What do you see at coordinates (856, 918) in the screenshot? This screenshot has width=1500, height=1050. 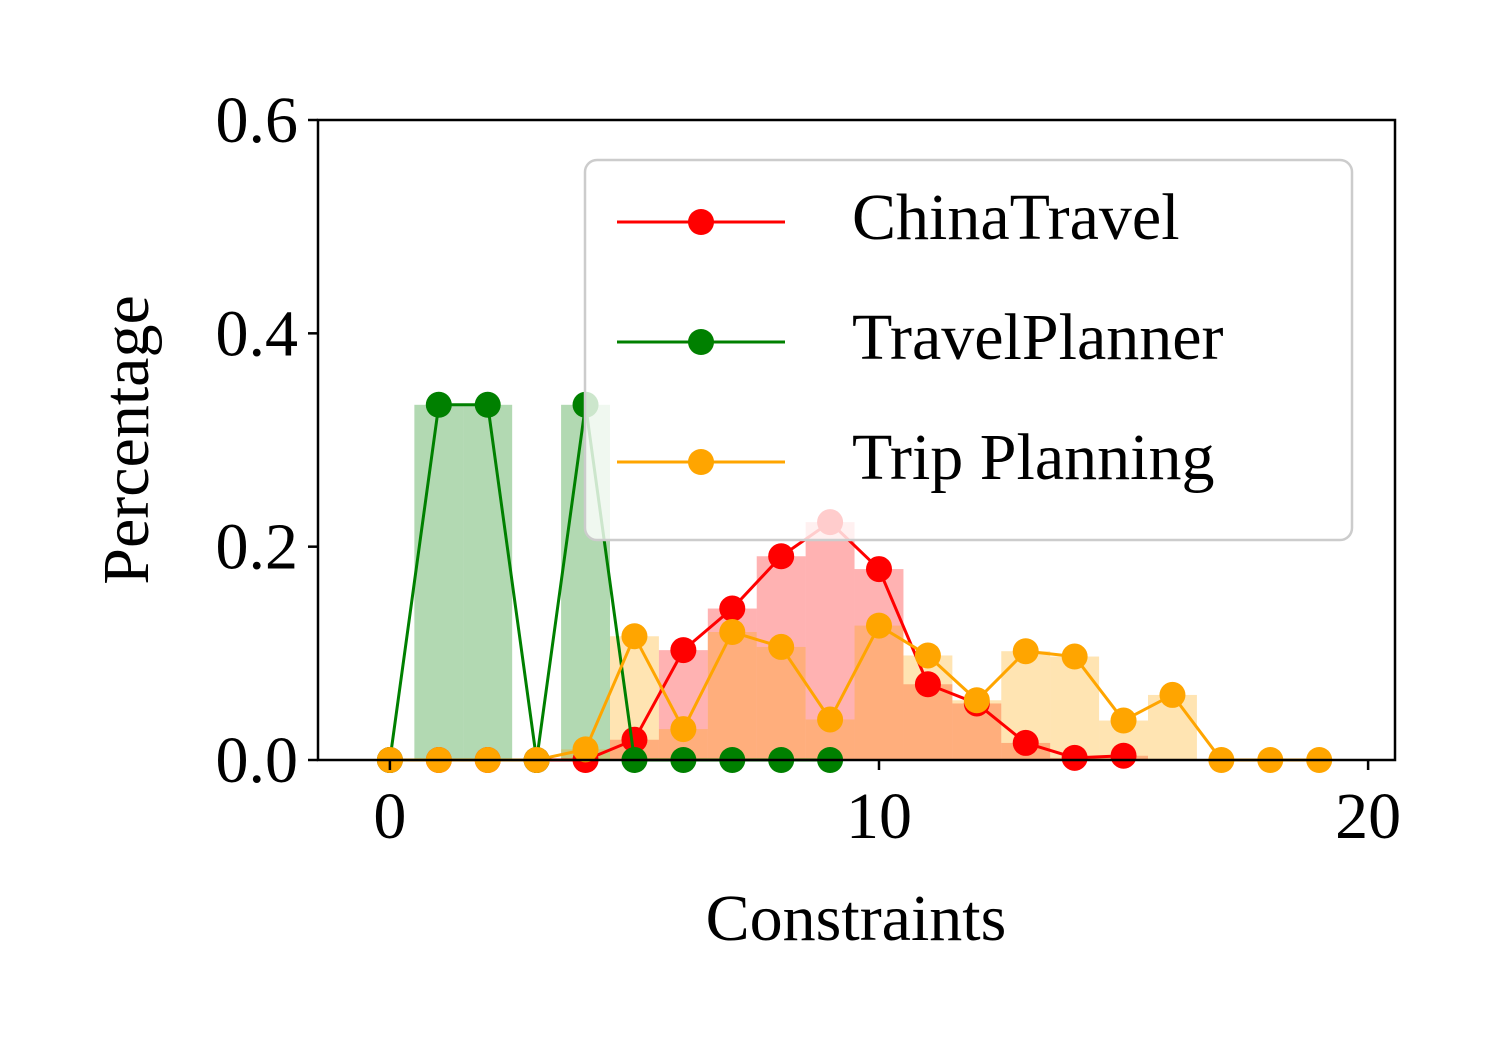 I see `x-axis-label: Constraints` at bounding box center [856, 918].